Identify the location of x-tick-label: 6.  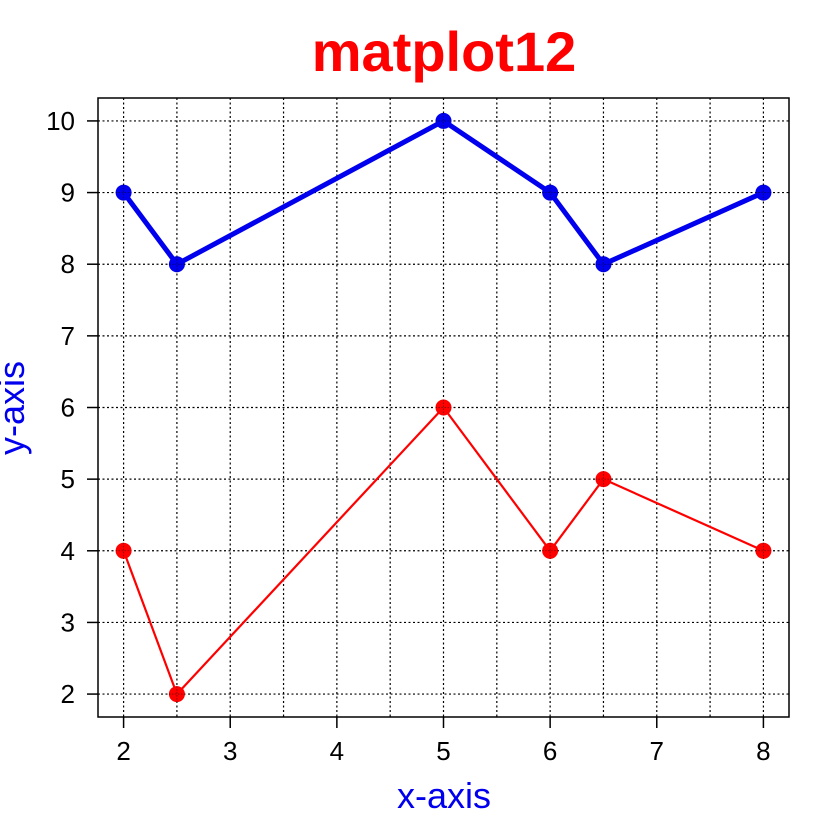
(550, 751).